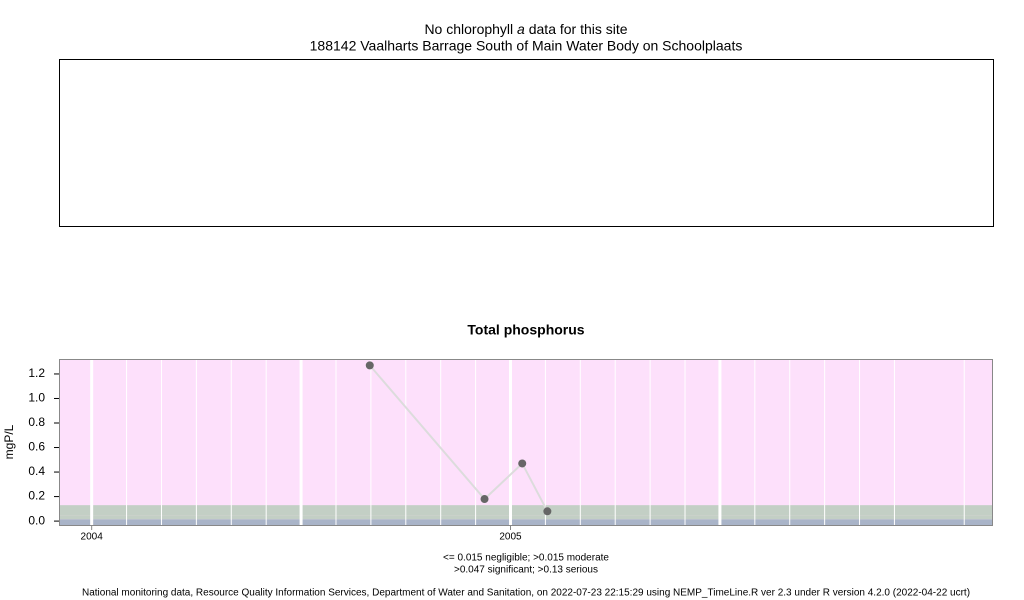 This screenshot has height=600, width=1024. What do you see at coordinates (36, 422) in the screenshot?
I see `y-tick-label: 0.8` at bounding box center [36, 422].